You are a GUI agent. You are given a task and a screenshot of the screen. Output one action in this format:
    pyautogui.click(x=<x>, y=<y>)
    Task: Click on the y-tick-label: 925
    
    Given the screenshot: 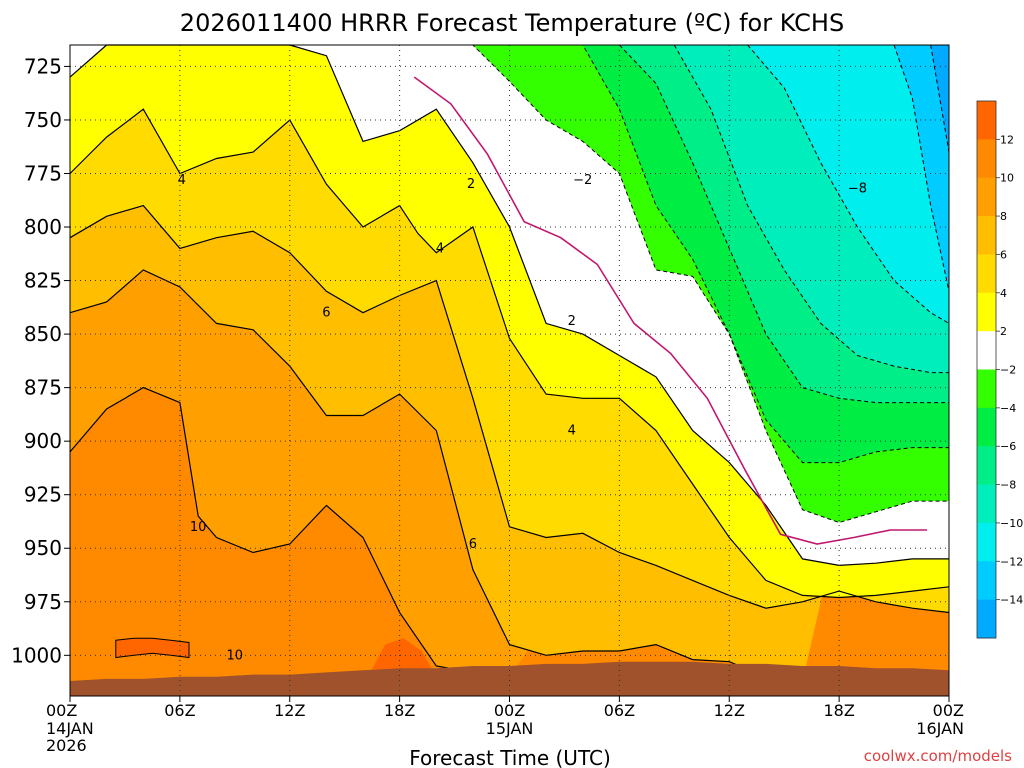 What is the action you would take?
    pyautogui.click(x=43, y=495)
    